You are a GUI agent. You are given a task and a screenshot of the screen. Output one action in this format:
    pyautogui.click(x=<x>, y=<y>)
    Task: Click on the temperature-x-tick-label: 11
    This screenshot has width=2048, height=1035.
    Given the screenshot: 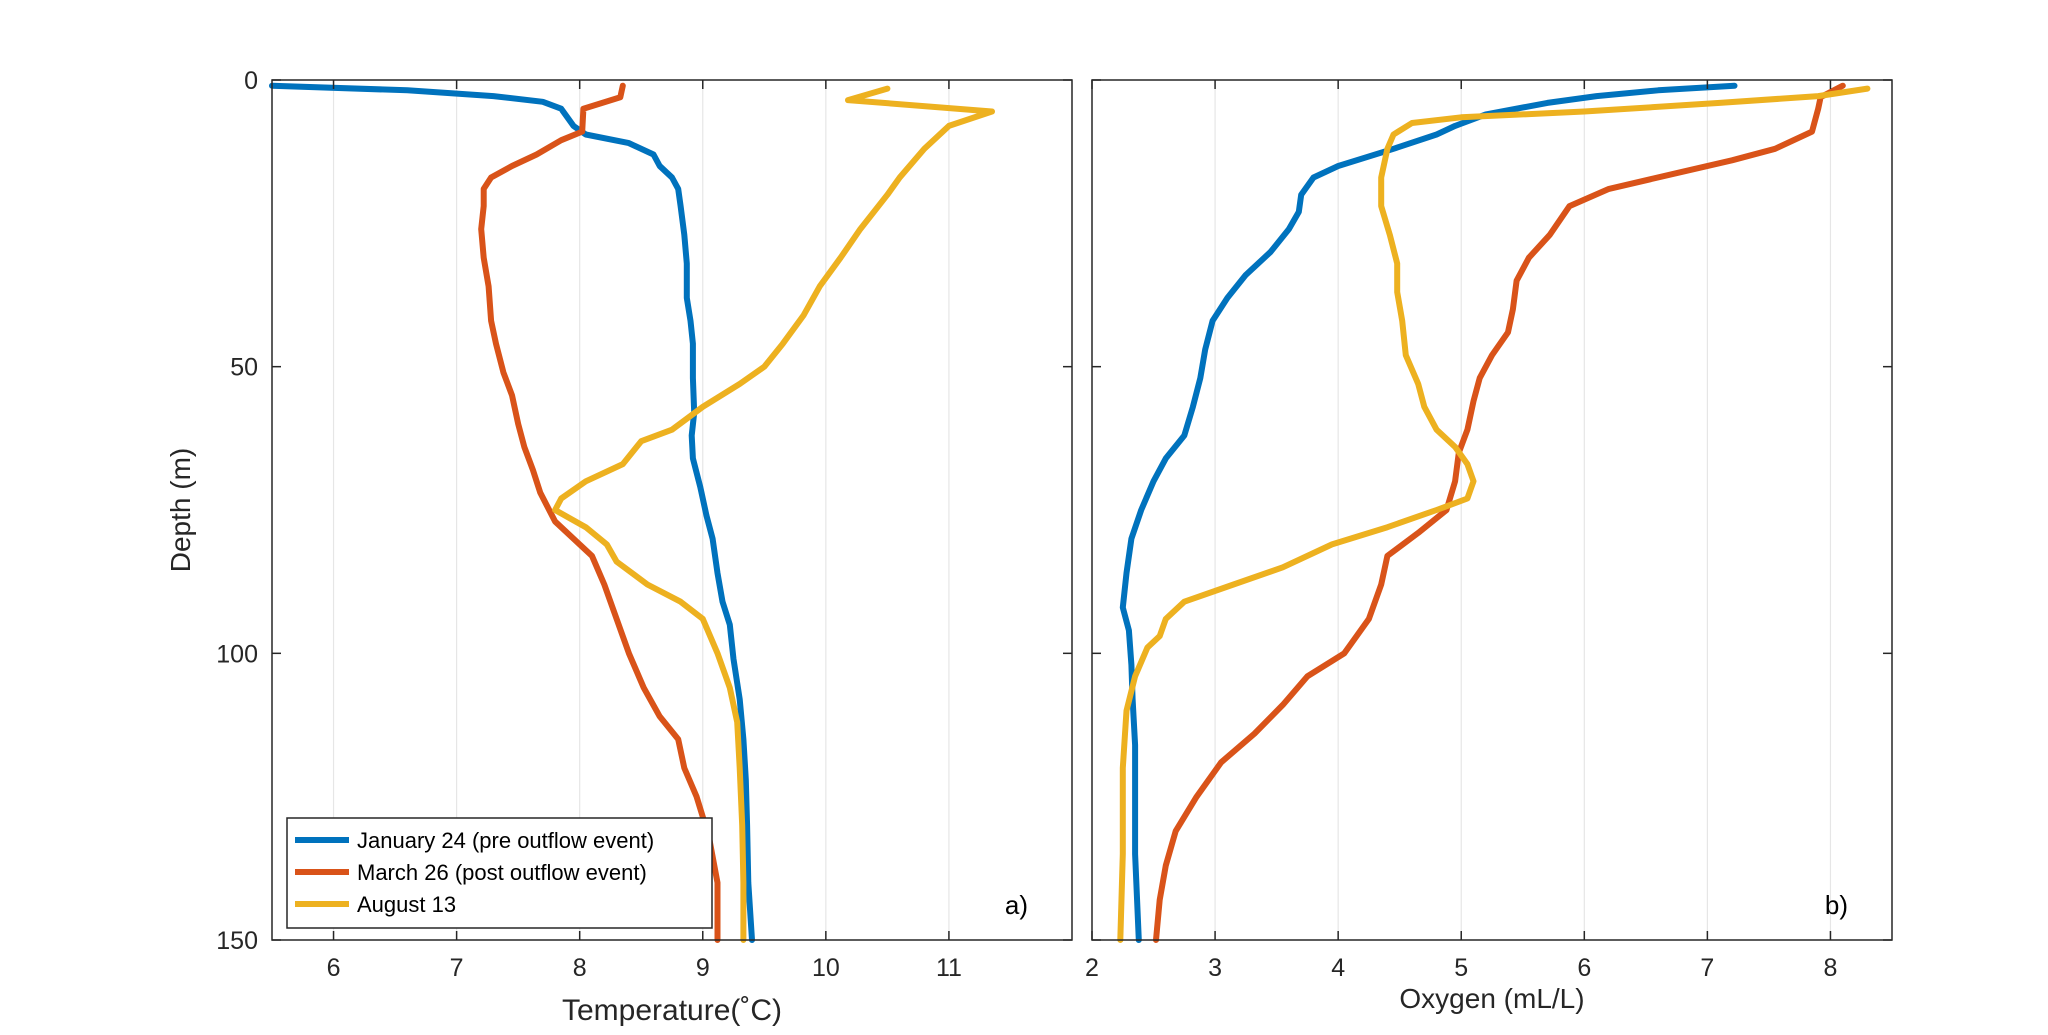 What is the action you would take?
    pyautogui.click(x=949, y=968)
    